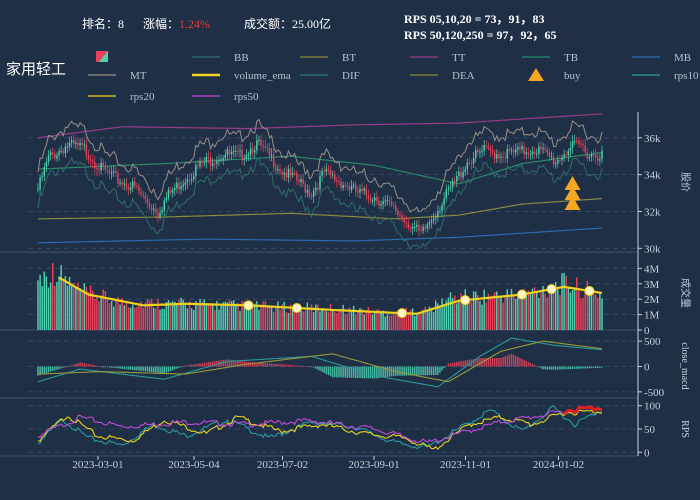 This screenshot has width=700, height=500. Describe the element at coordinates (320, 235) in the screenshot. I see `band-MB` at that location.